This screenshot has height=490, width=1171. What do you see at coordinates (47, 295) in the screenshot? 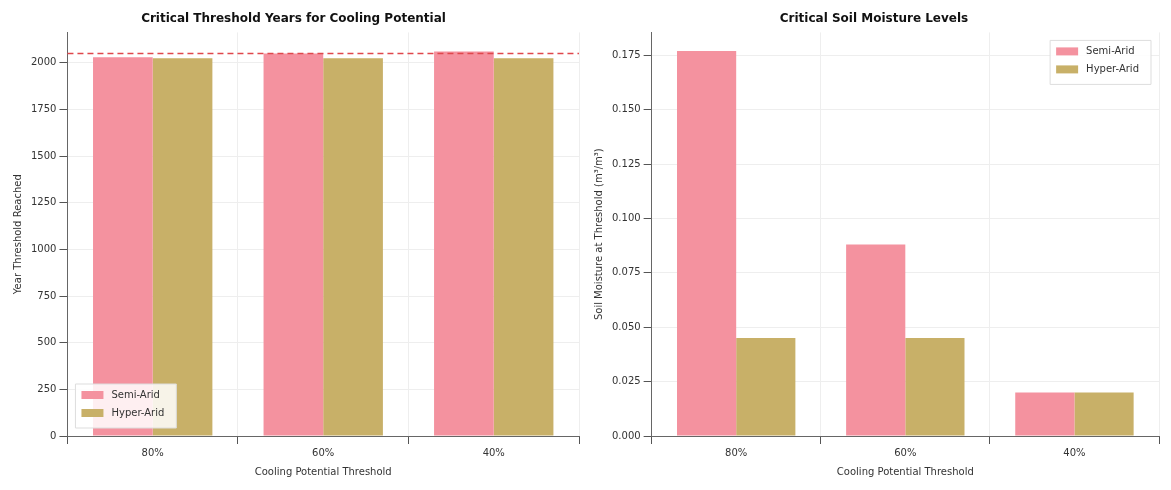
I see `y-tick-label: 750` at bounding box center [47, 295].